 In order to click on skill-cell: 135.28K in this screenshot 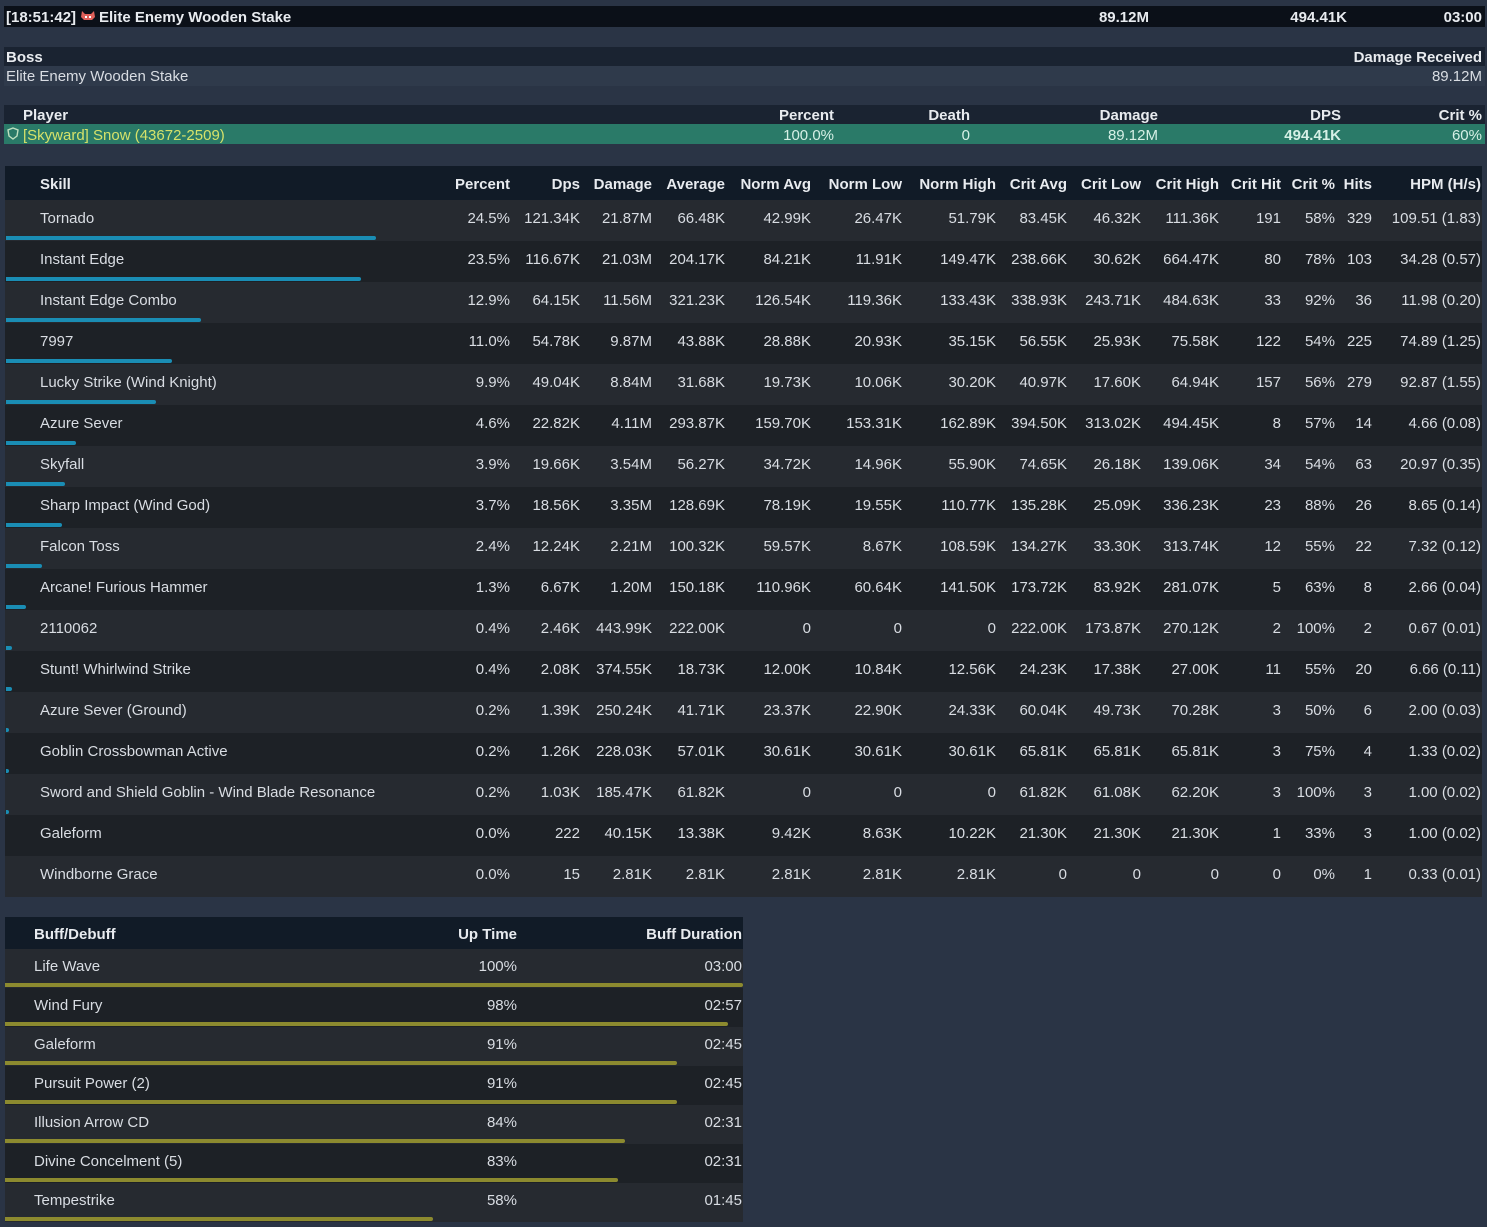, I will do `click(1039, 505)`.